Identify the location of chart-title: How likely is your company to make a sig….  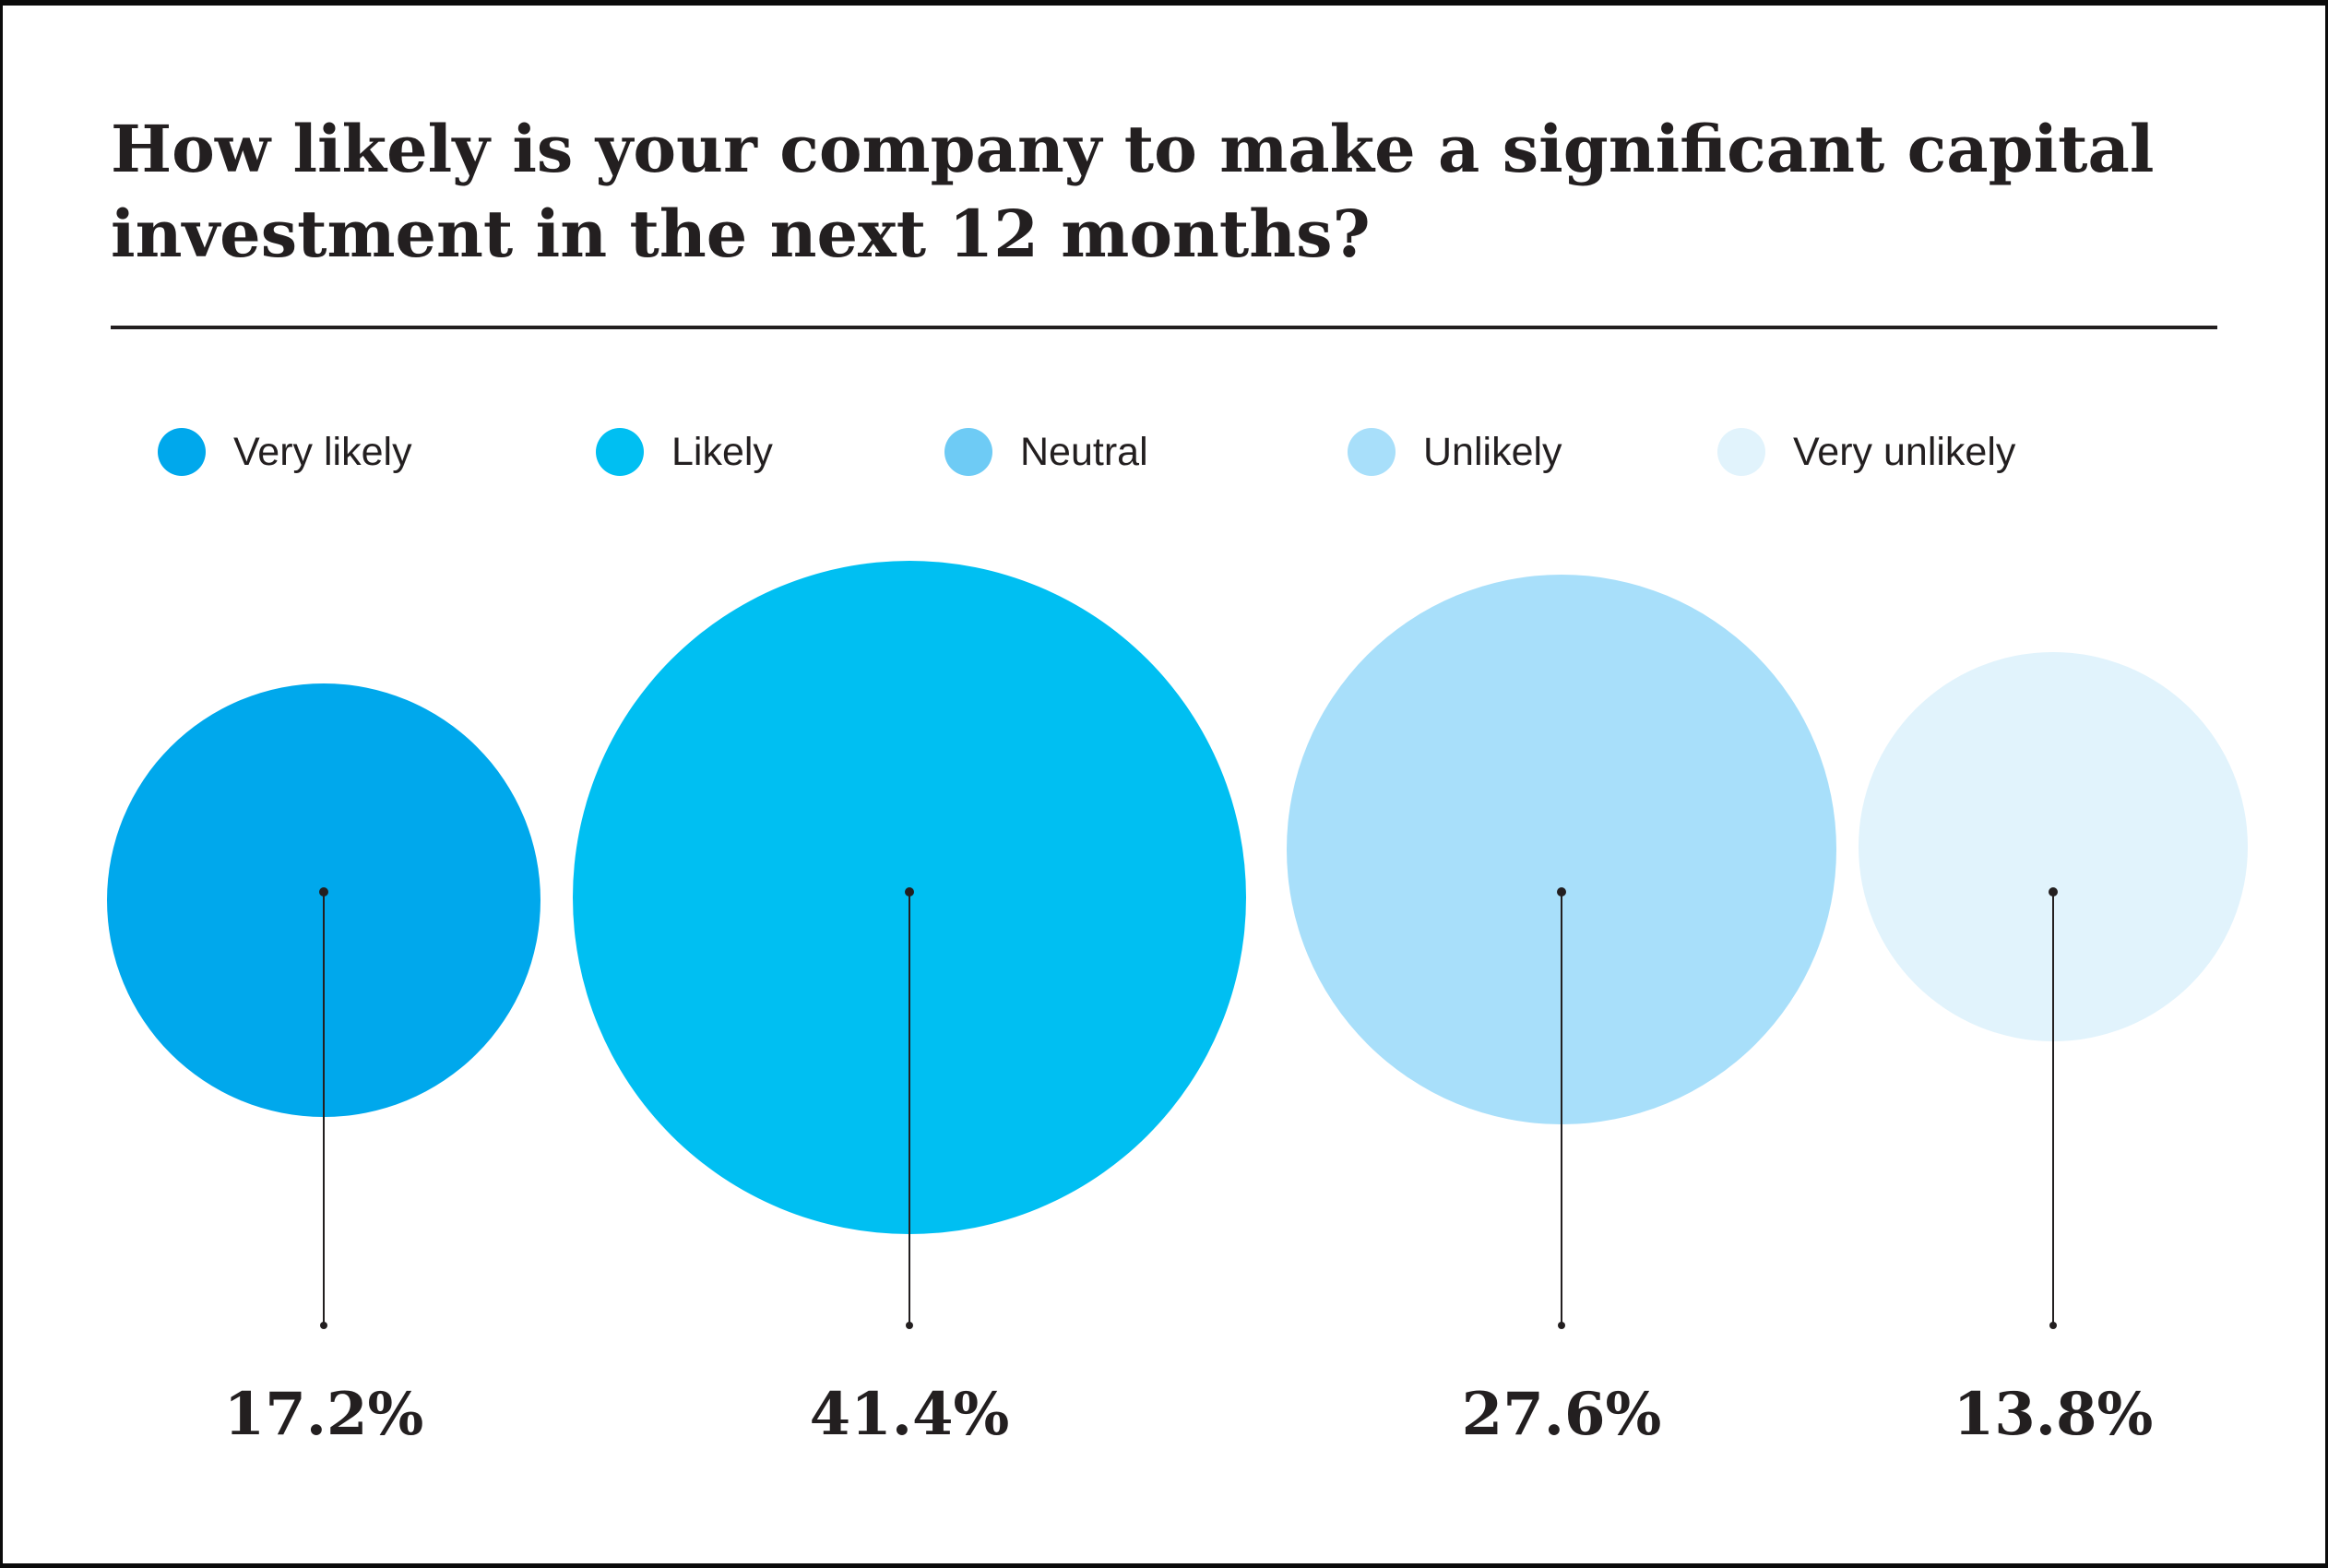
(1132, 192).